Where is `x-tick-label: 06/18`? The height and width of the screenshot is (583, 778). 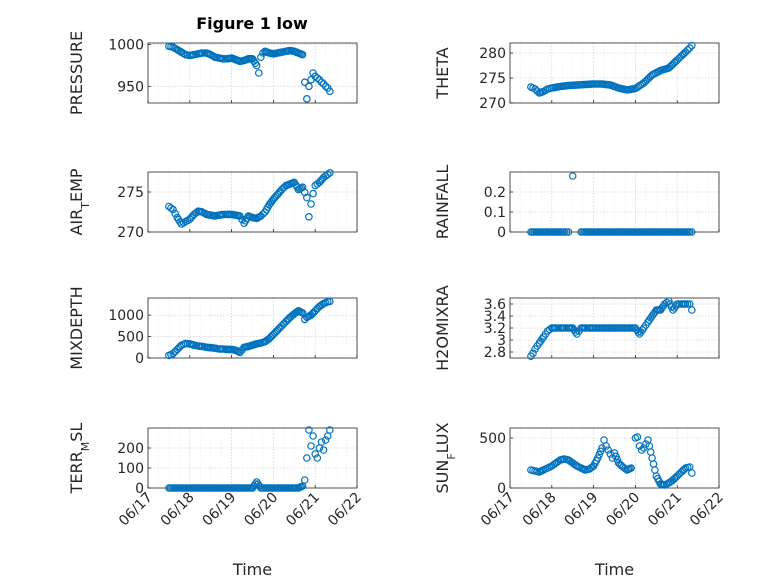
x-tick-label: 06/18 is located at coordinates (540, 510).